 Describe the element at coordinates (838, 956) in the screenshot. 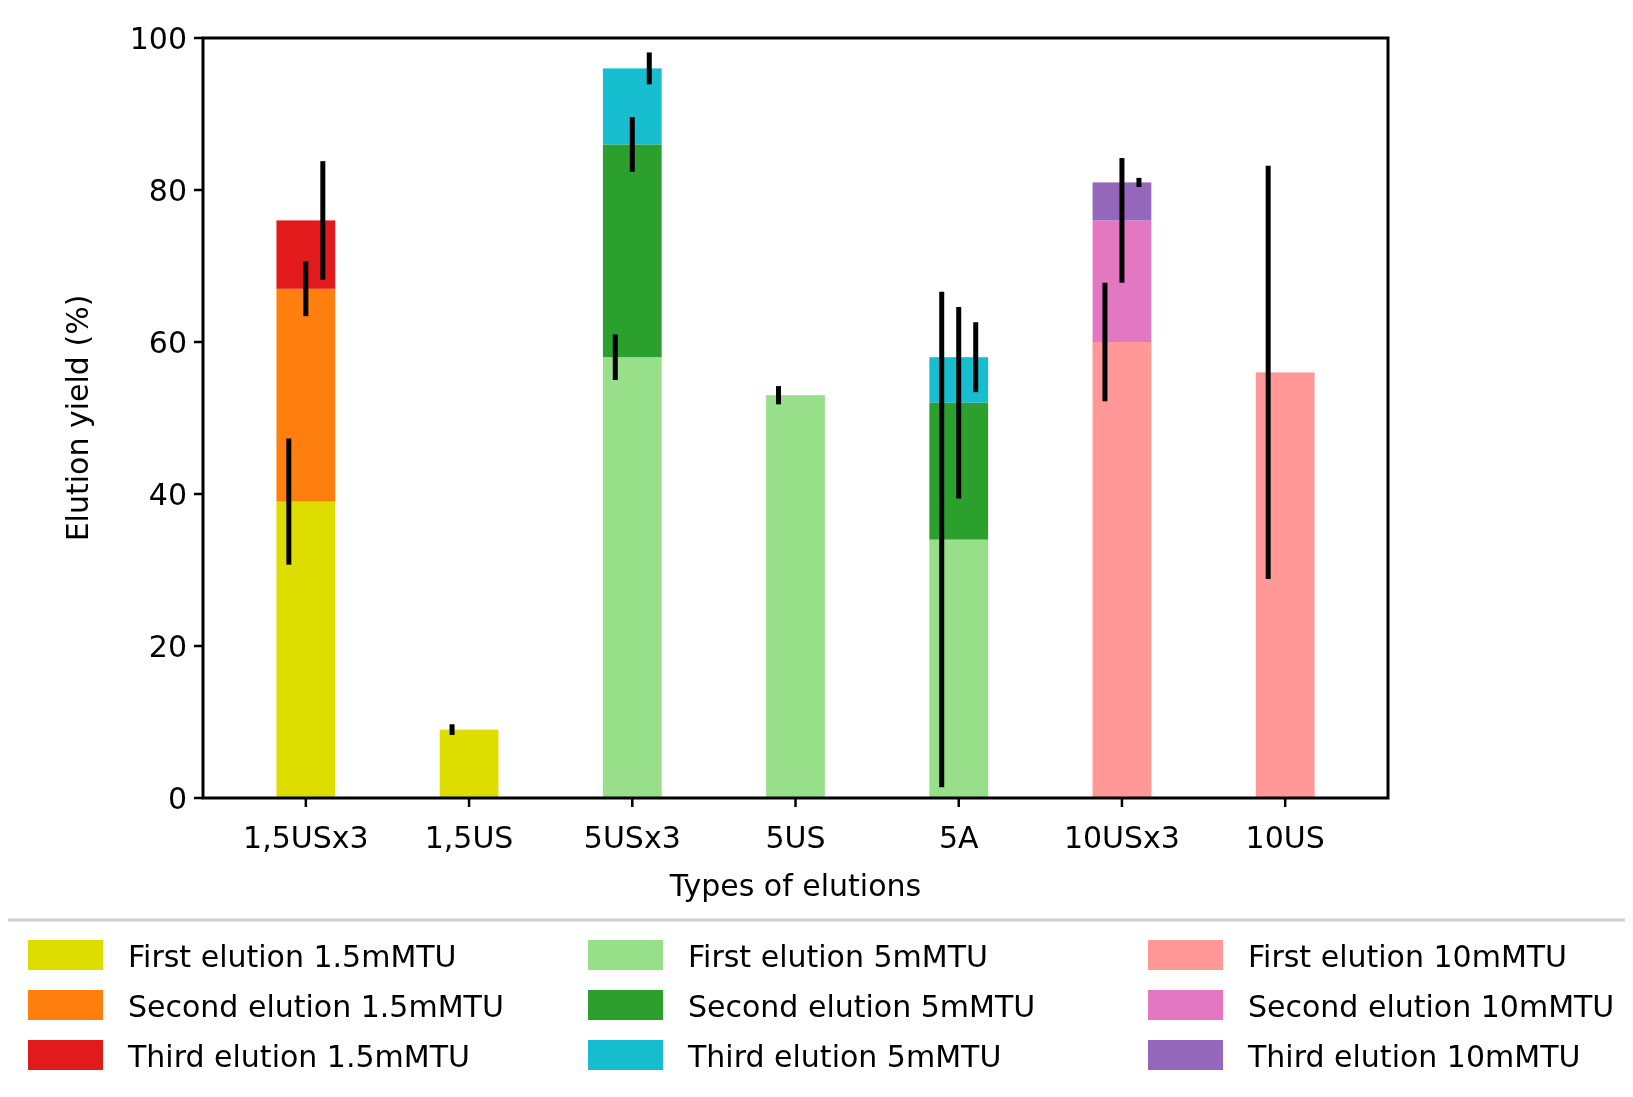

I see `legend-label: First elution 5mMTU` at that location.